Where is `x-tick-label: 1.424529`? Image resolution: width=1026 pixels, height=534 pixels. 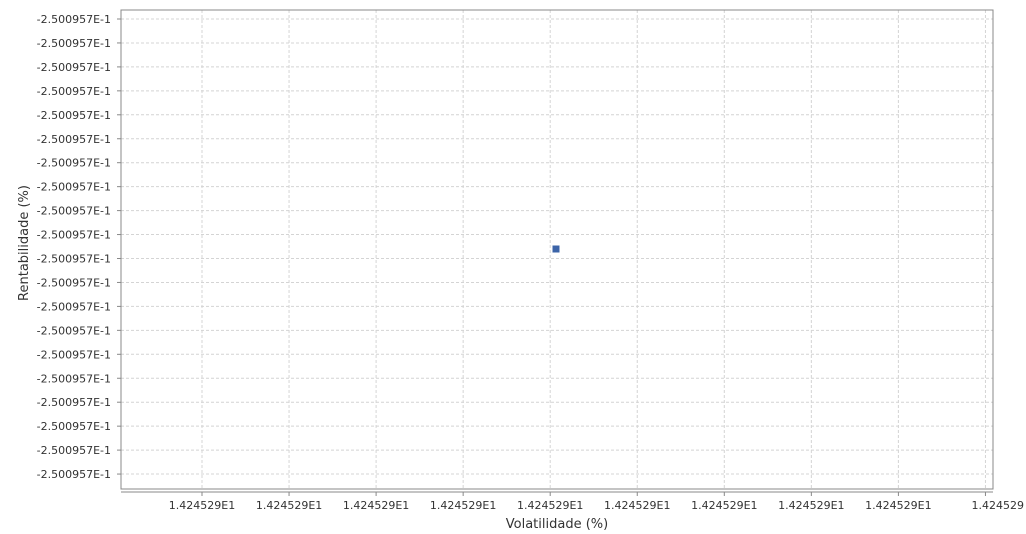
x-tick-label: 1.424529 is located at coordinates (998, 505).